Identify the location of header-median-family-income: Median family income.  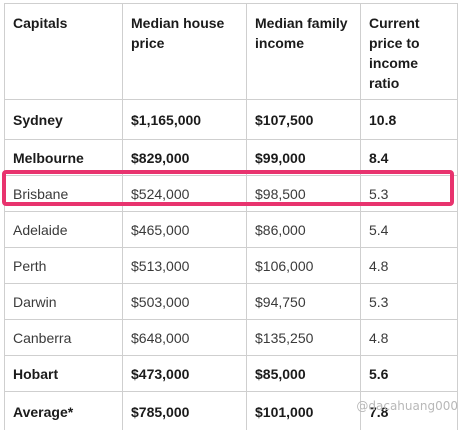
(303, 51).